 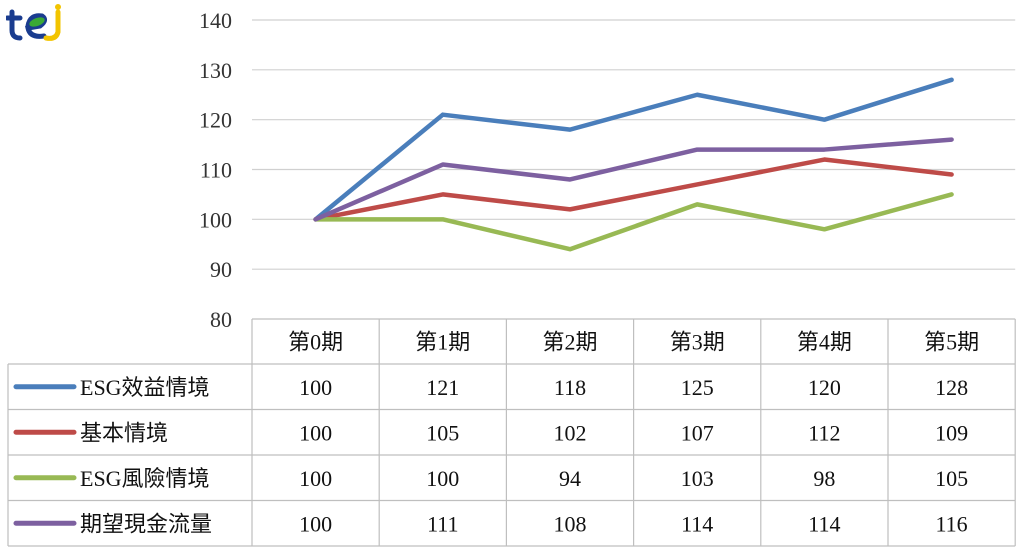 I want to click on y-tick-label: 100, so click(x=215, y=219).